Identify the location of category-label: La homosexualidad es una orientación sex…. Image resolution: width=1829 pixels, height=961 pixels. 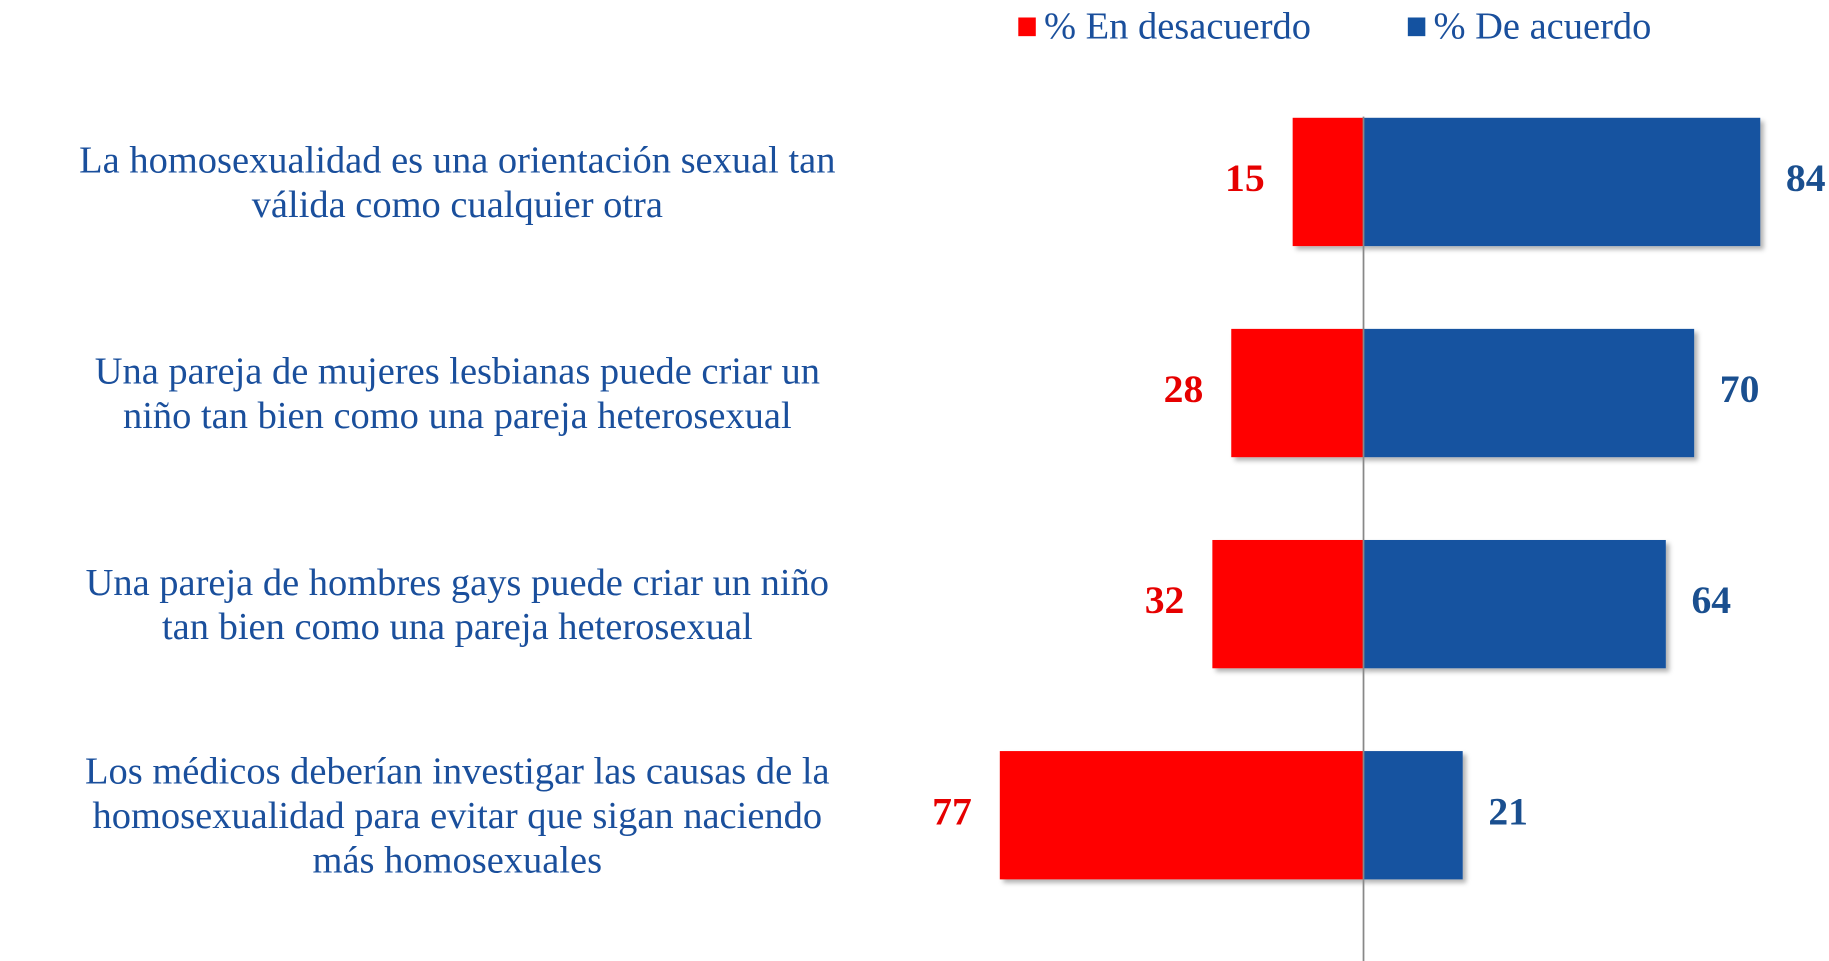
(457, 161).